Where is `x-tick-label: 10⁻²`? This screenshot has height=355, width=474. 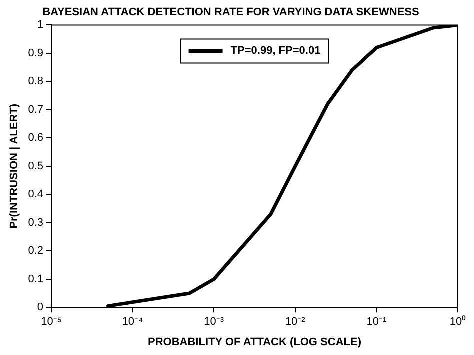
x-tick-label: 10⁻² is located at coordinates (295, 322).